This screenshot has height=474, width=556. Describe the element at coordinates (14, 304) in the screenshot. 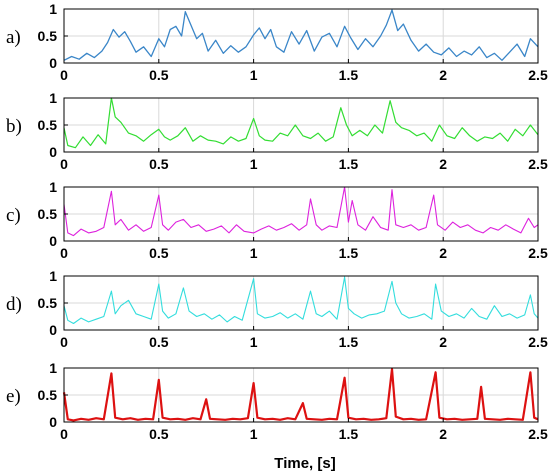

I see `panel-label: d)` at that location.